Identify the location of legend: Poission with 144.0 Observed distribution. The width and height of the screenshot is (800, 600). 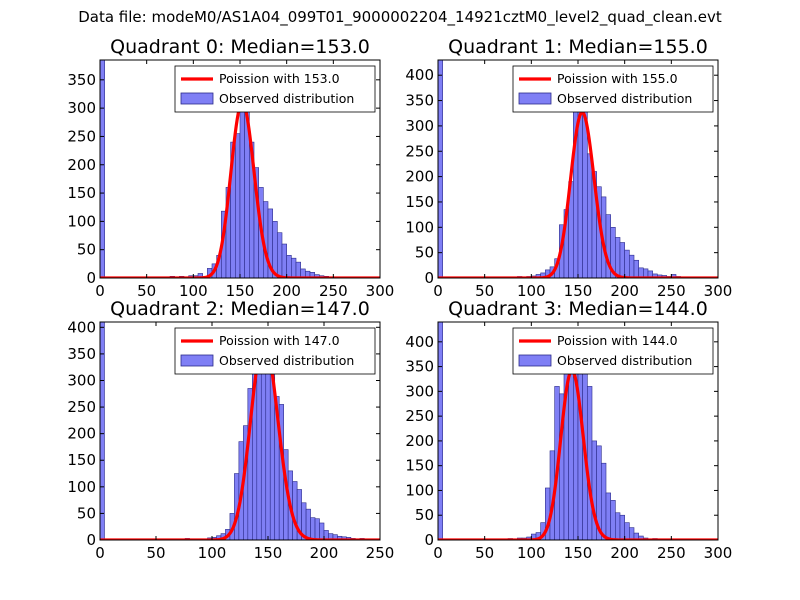
(613, 351).